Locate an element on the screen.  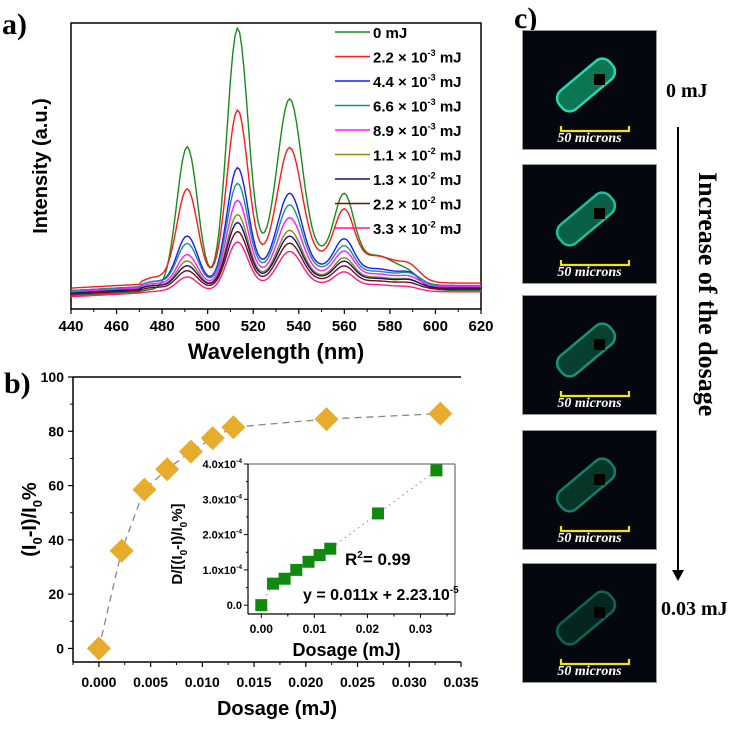
r-squared-annotation: R2= 0.99 is located at coordinates (378, 559).